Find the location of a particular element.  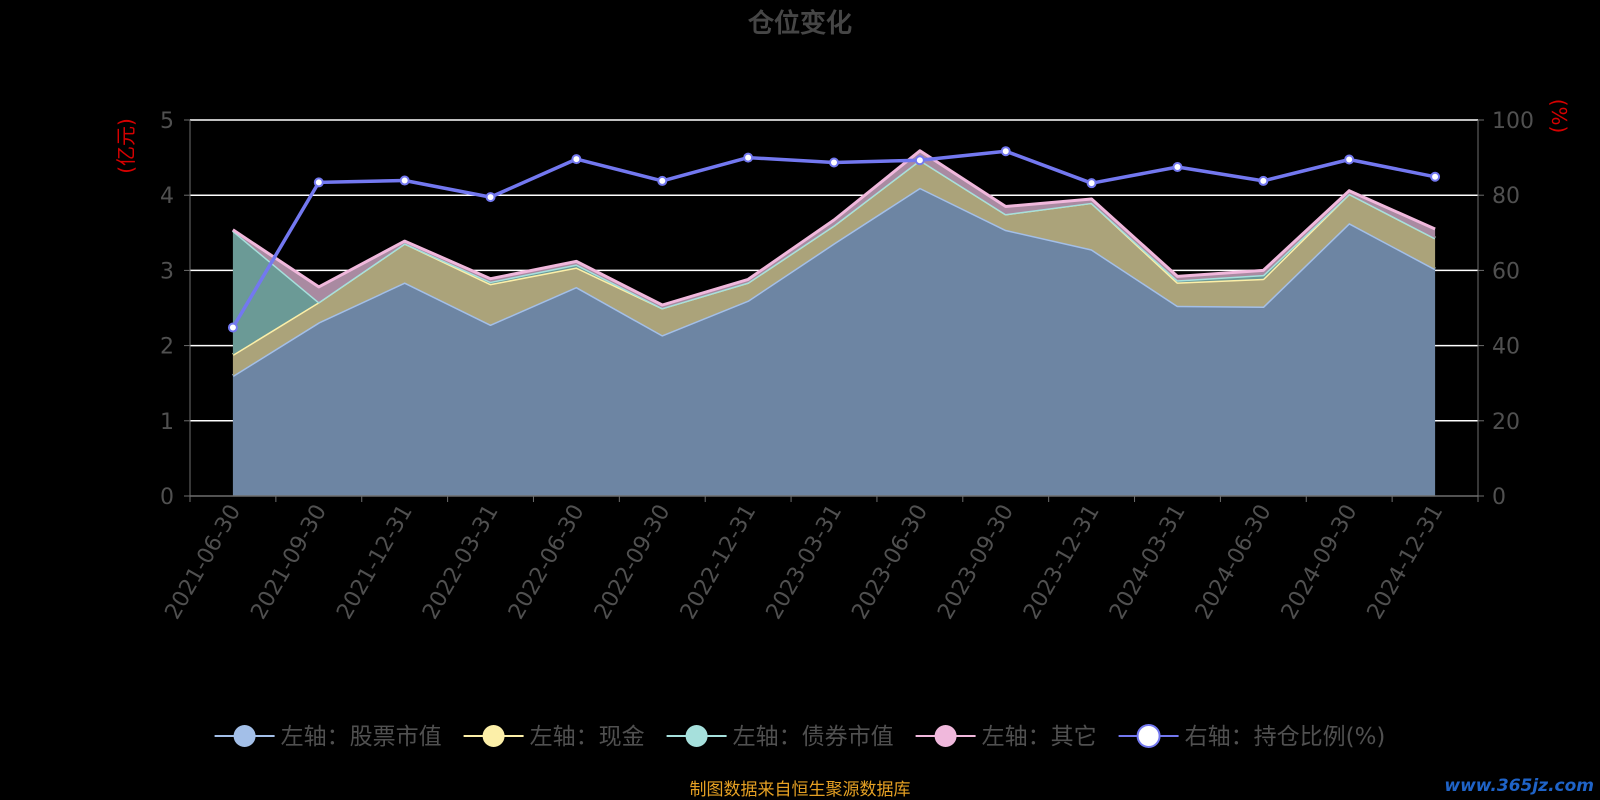

legend-item: 左轴：其它 is located at coordinates (1006, 737).